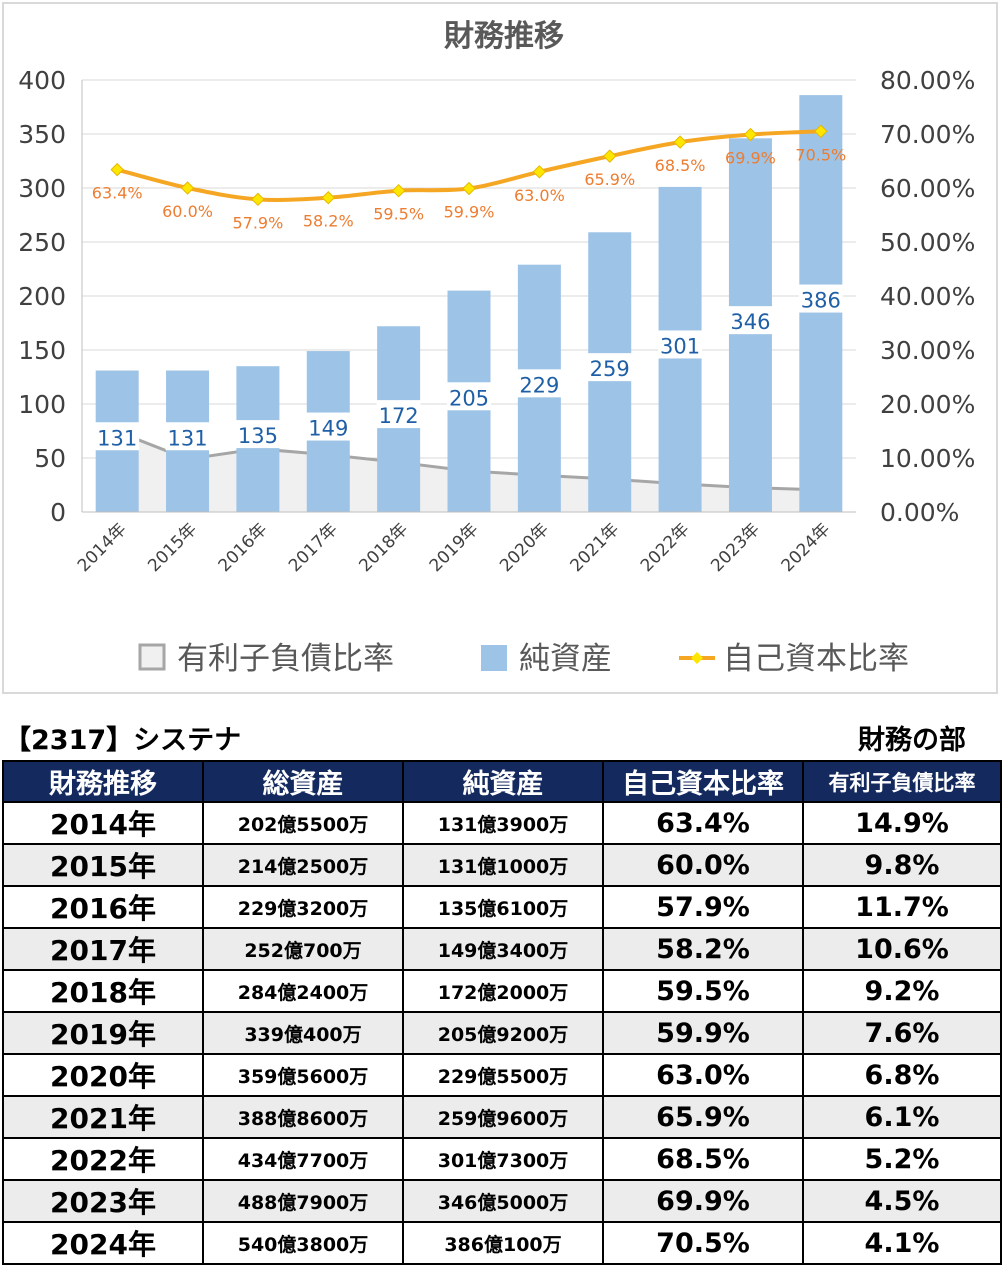 Image resolution: width=1002 pixels, height=1265 pixels. What do you see at coordinates (750, 158) in the screenshot?
I see `line-data-label: 69.9%` at bounding box center [750, 158].